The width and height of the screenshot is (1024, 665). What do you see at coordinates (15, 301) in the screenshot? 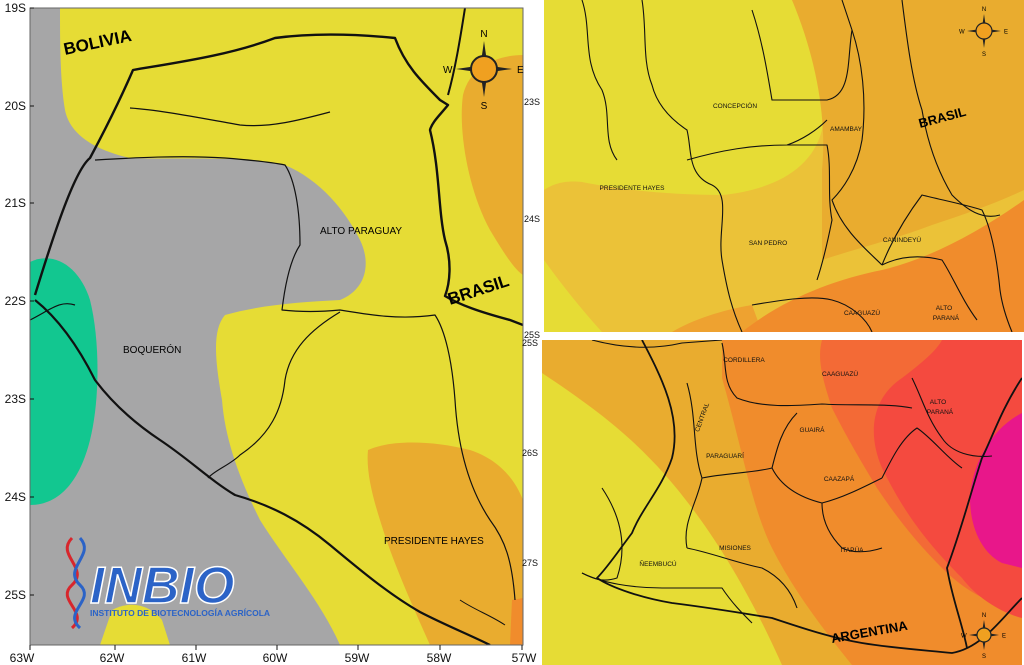
I see `lat-tick: 22S` at bounding box center [15, 301].